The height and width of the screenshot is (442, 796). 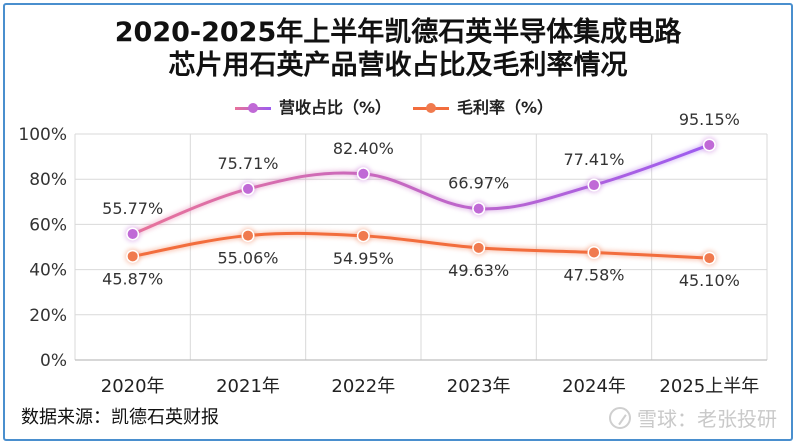 What do you see at coordinates (593, 159) in the screenshot?
I see `data-label-revenue-share: 77.41%` at bounding box center [593, 159].